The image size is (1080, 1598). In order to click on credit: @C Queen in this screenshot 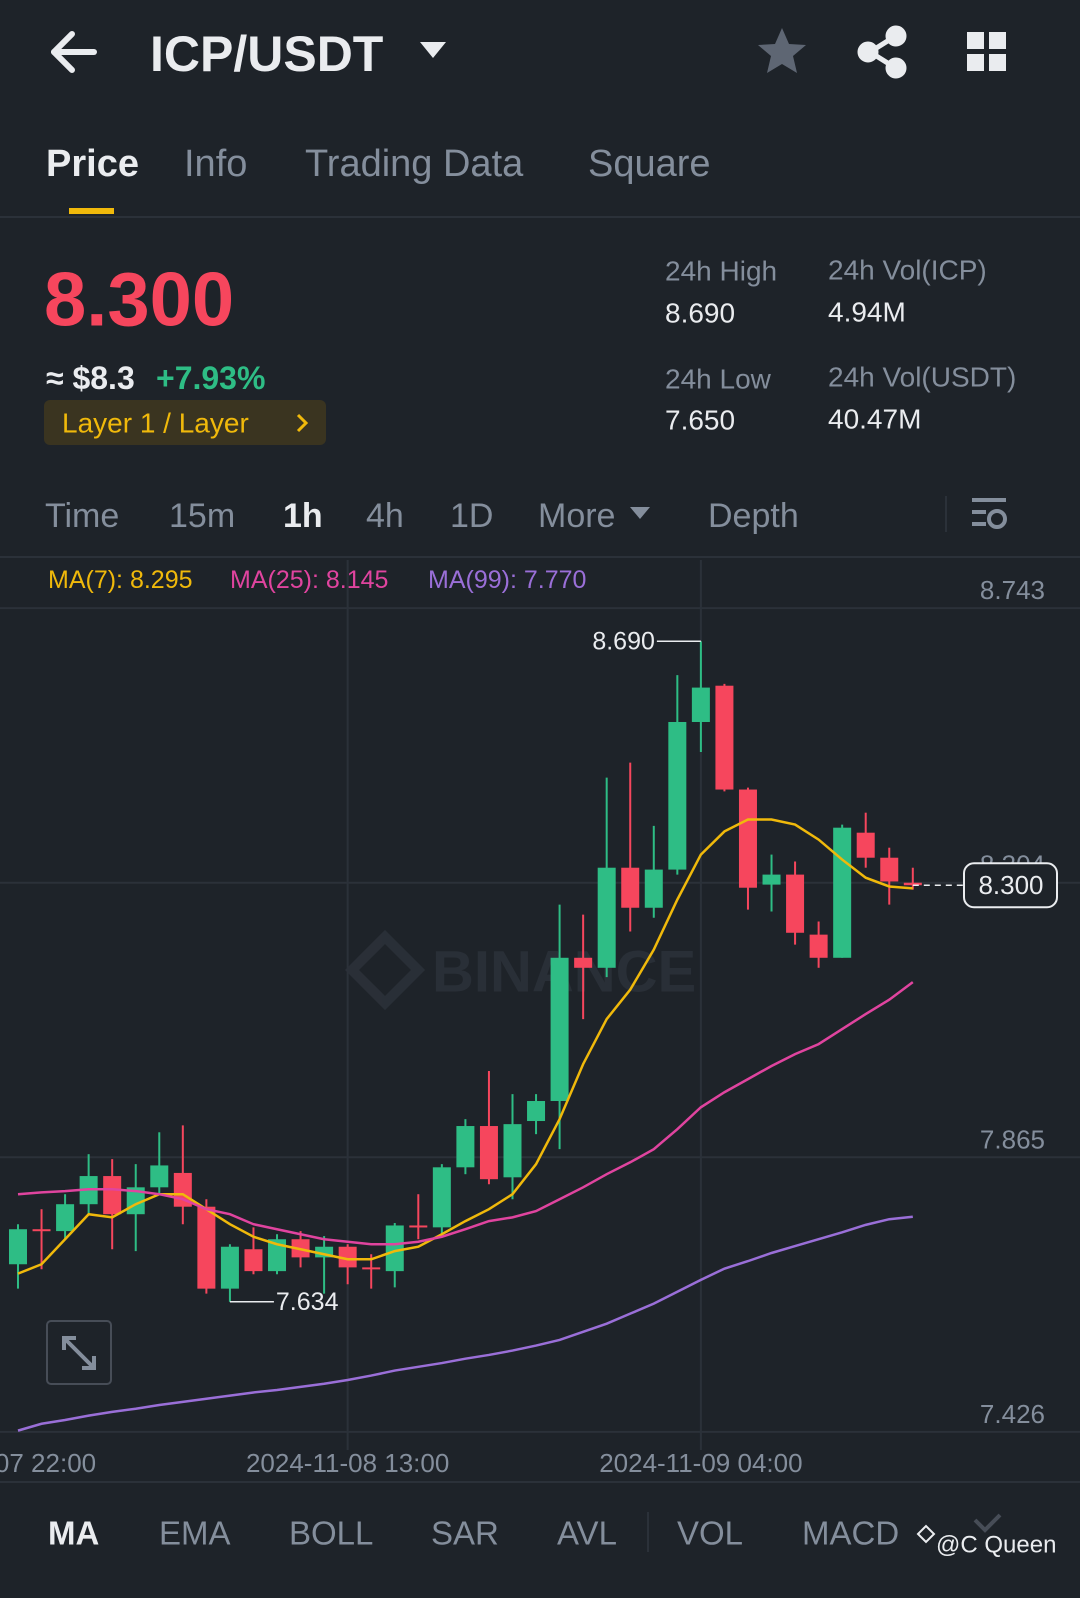, I will do `click(996, 1545)`.